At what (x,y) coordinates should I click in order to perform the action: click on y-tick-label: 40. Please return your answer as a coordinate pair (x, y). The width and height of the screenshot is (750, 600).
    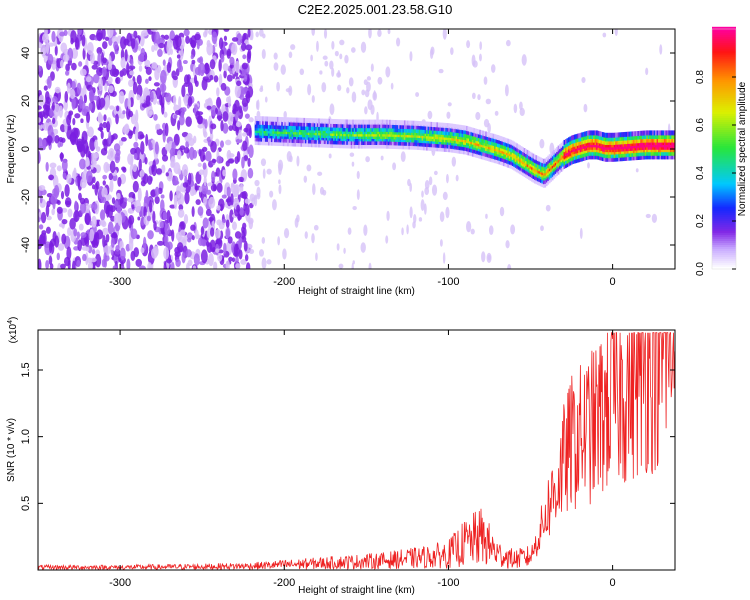
    Looking at the image, I should click on (26, 53).